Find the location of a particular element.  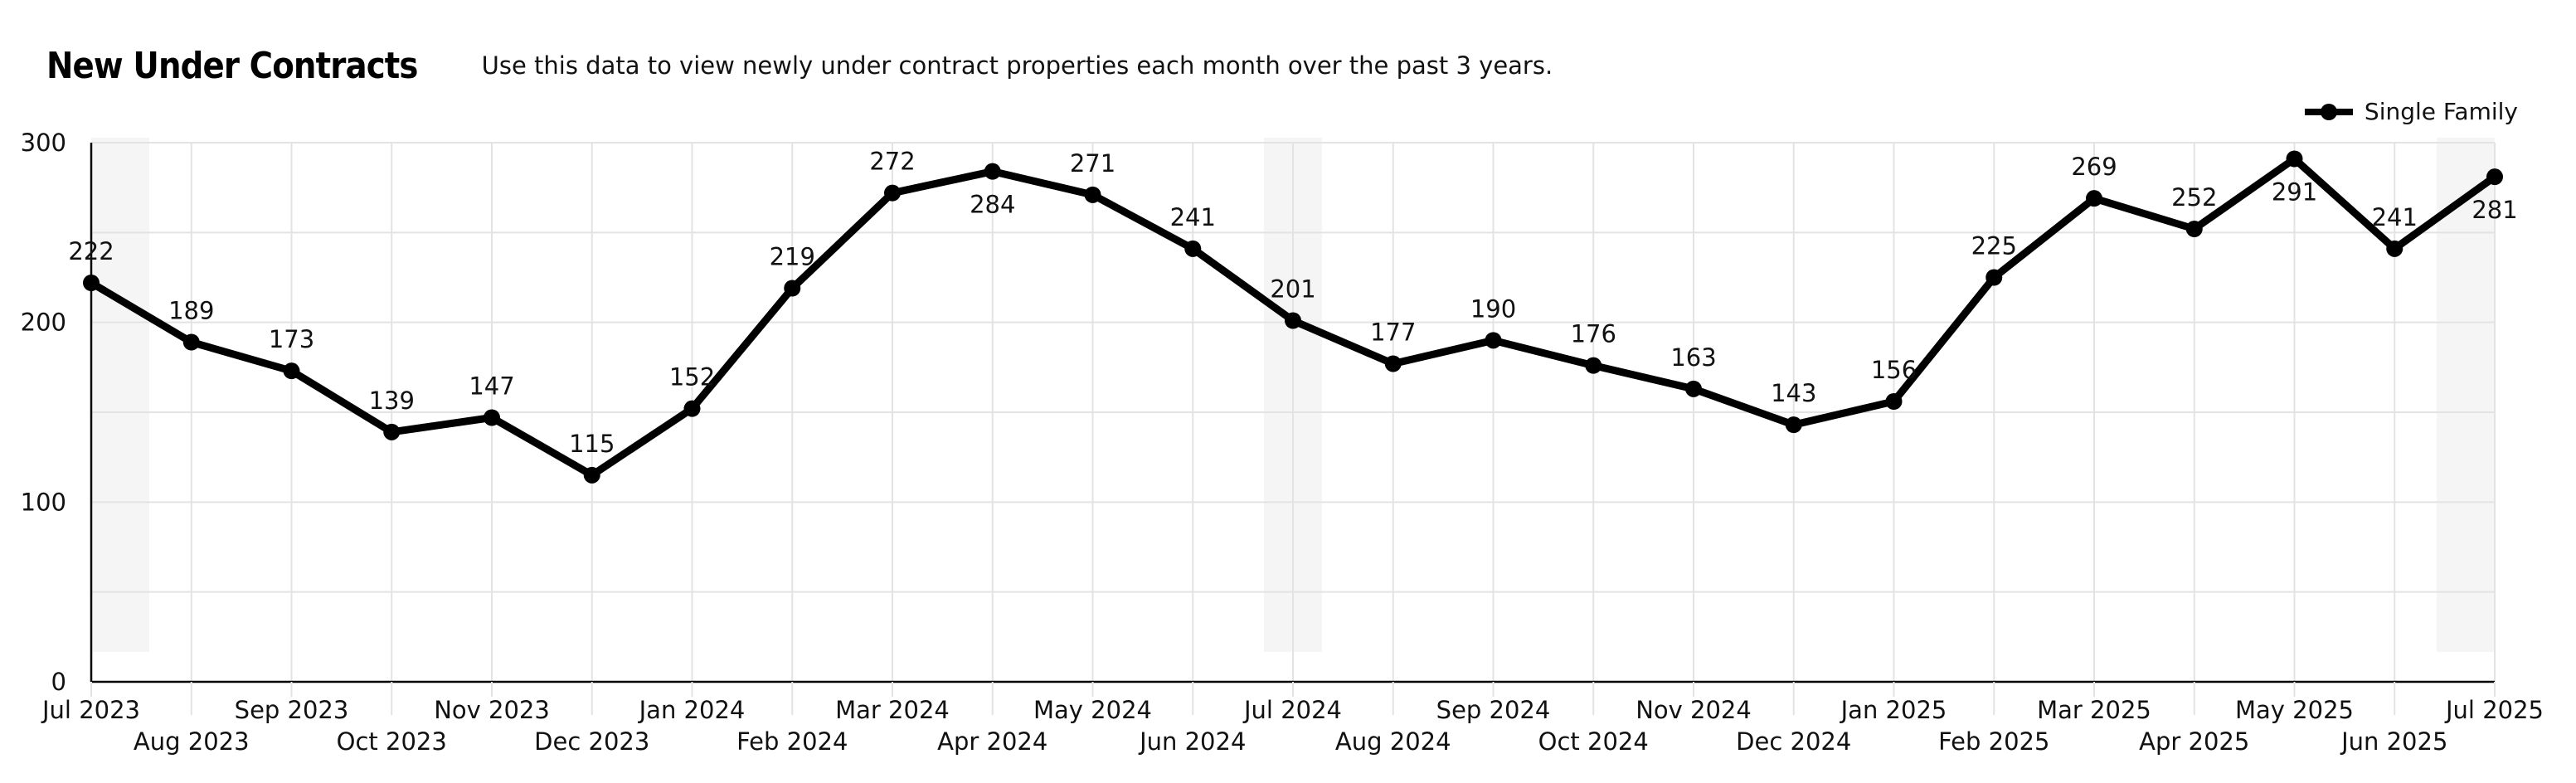

data-label: 139 is located at coordinates (392, 401).